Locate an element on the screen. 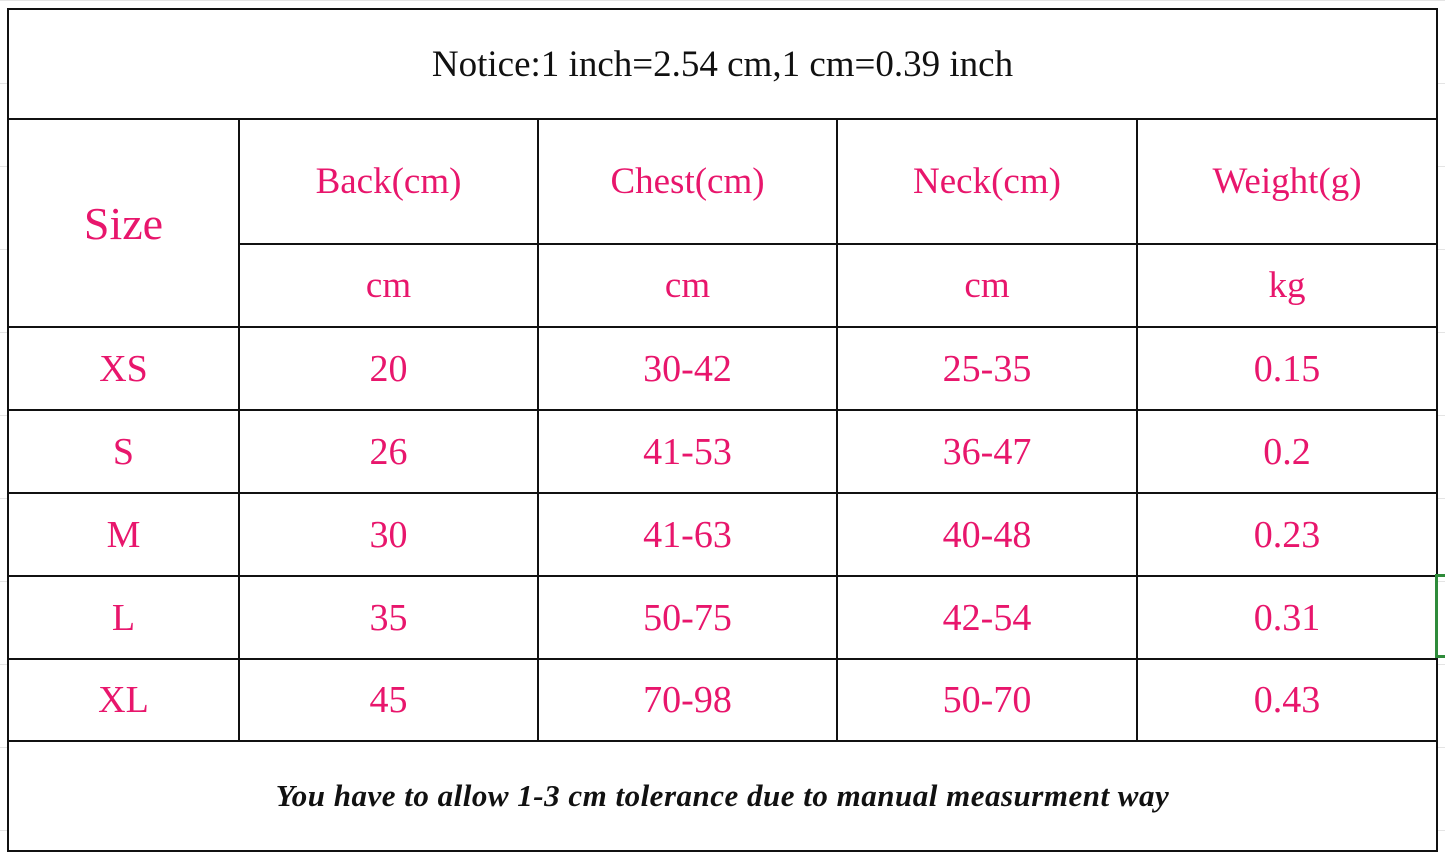  measurement: 50-75 is located at coordinates (687, 617).